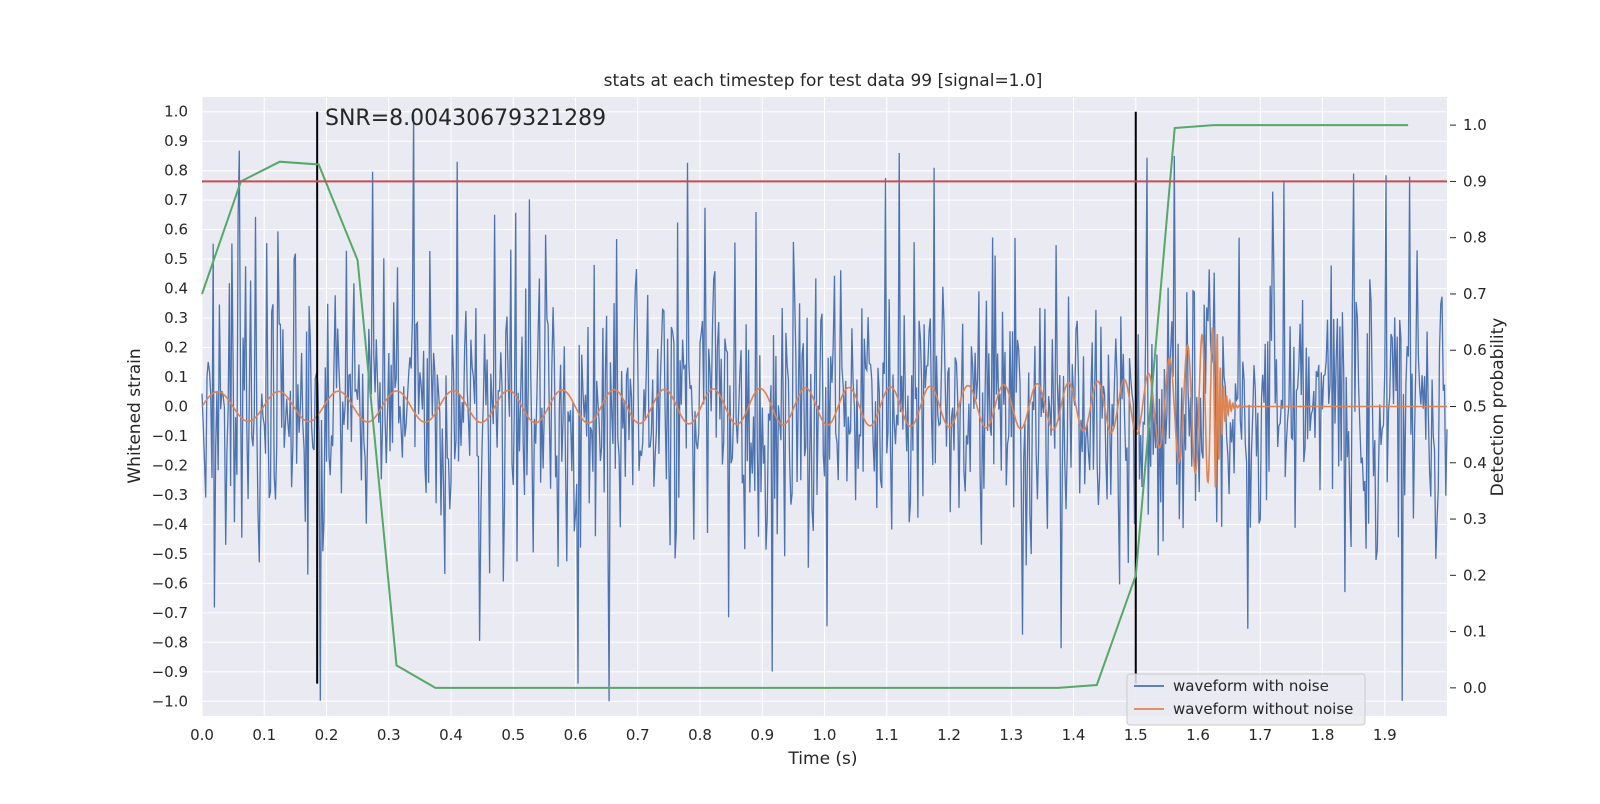  Describe the element at coordinates (176, 289) in the screenshot. I see `y-tick-label-left: 0.4` at that location.